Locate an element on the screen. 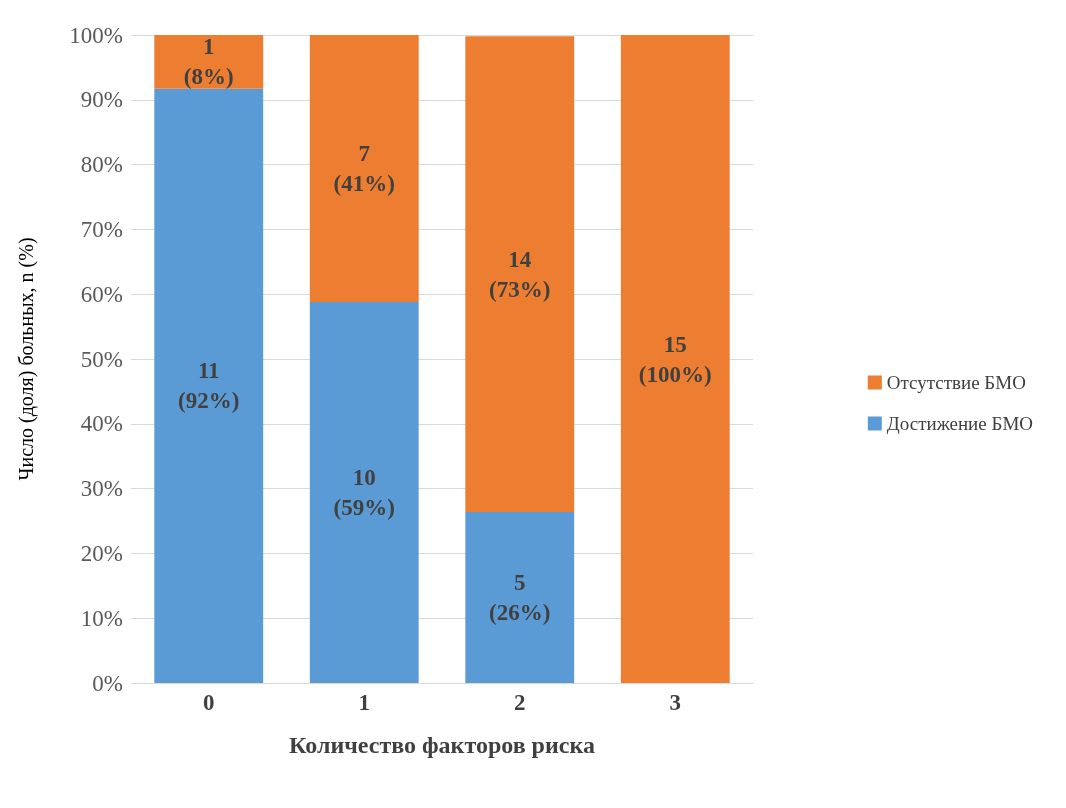  x-tick-label: 3 is located at coordinates (675, 702).